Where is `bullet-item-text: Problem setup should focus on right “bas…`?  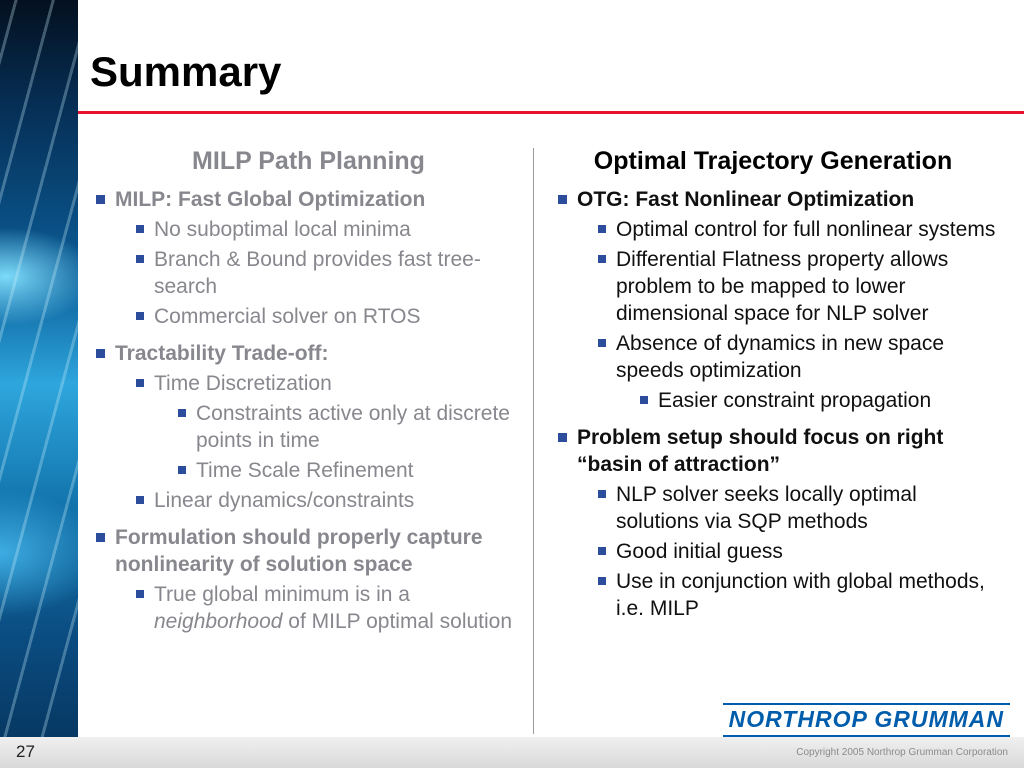
bullet-item-text: Problem setup should focus on right “bas… is located at coordinates (760, 451).